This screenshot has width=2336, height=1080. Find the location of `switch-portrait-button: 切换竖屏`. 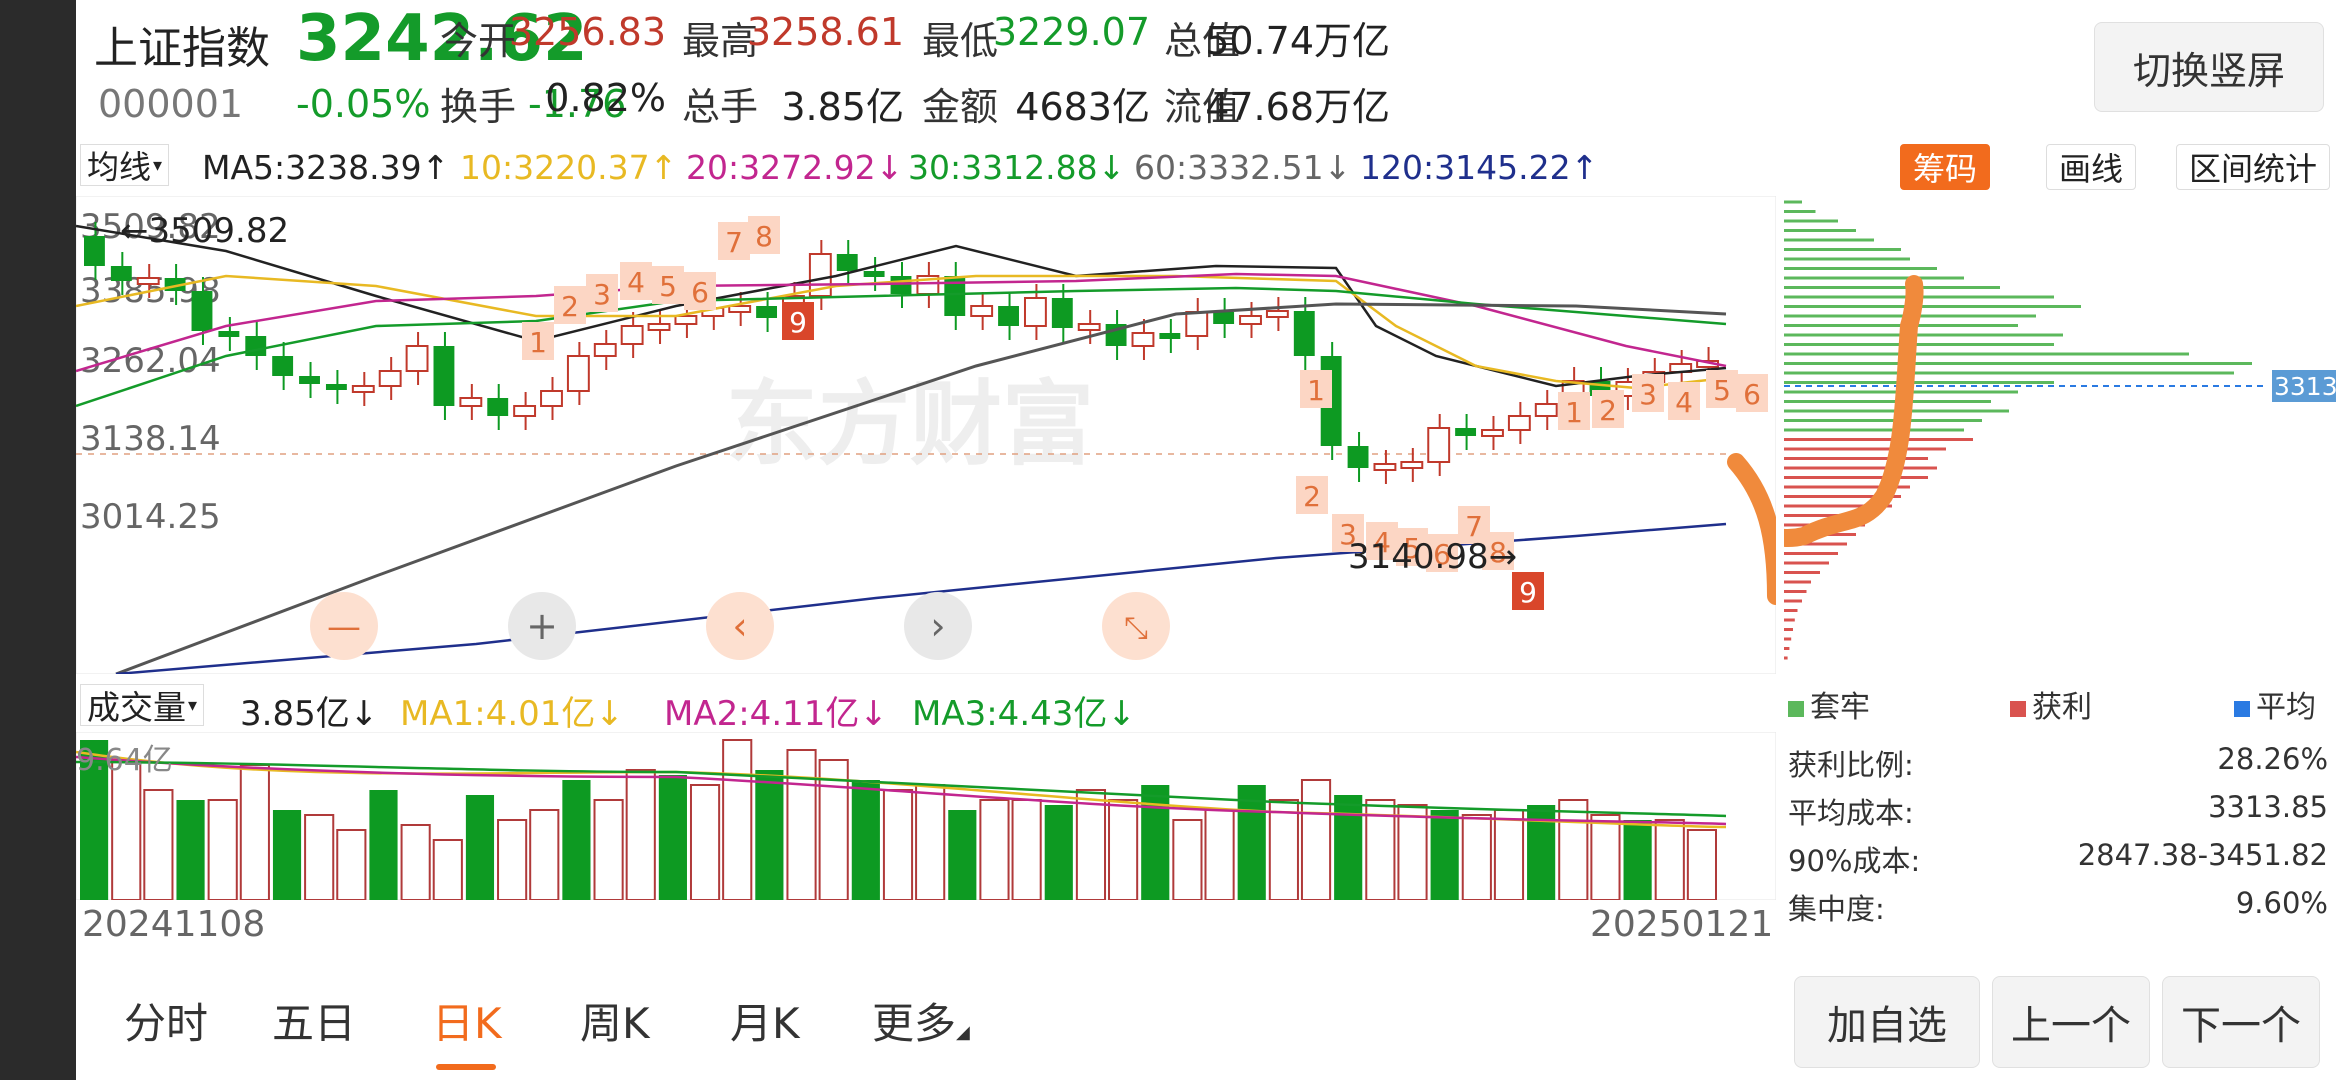

switch-portrait-button: 切换竖屏 is located at coordinates (2209, 67).